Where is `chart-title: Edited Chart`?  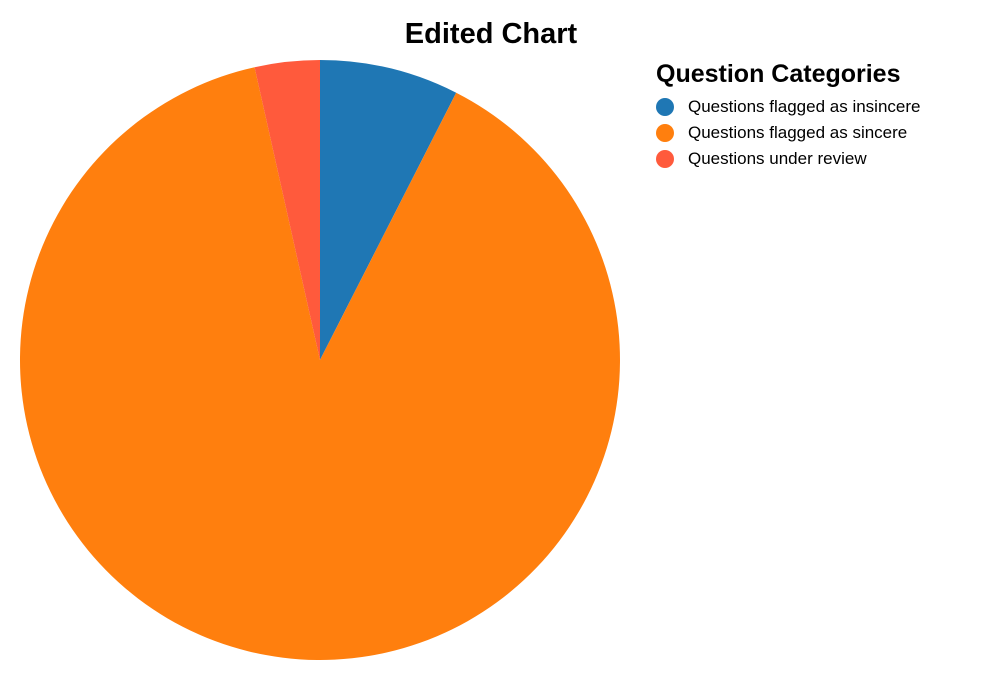
chart-title: Edited Chart is located at coordinates (491, 34).